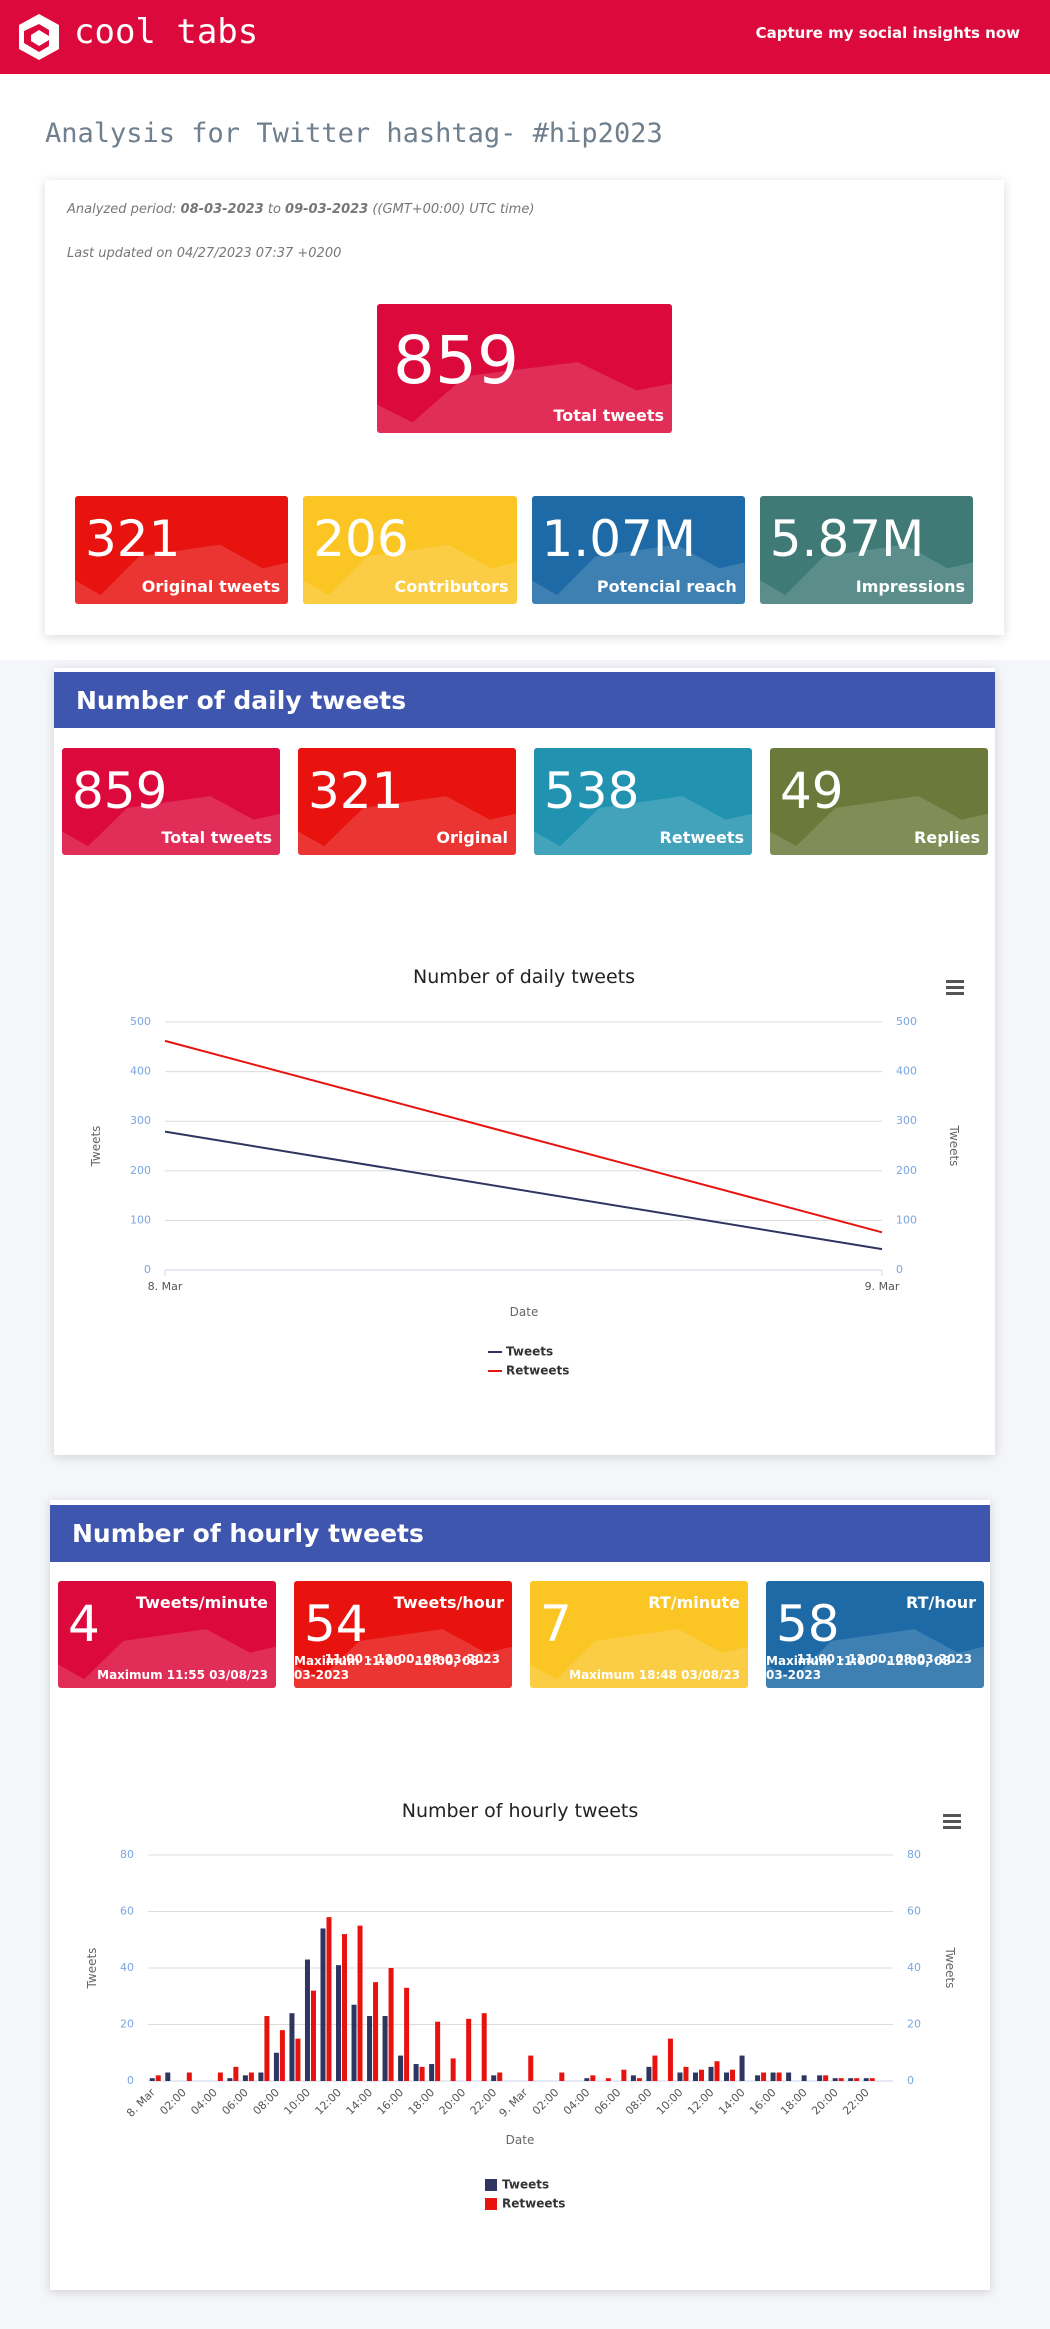 The image size is (1050, 2329). I want to click on y-tick-label: 80, so click(127, 1854).